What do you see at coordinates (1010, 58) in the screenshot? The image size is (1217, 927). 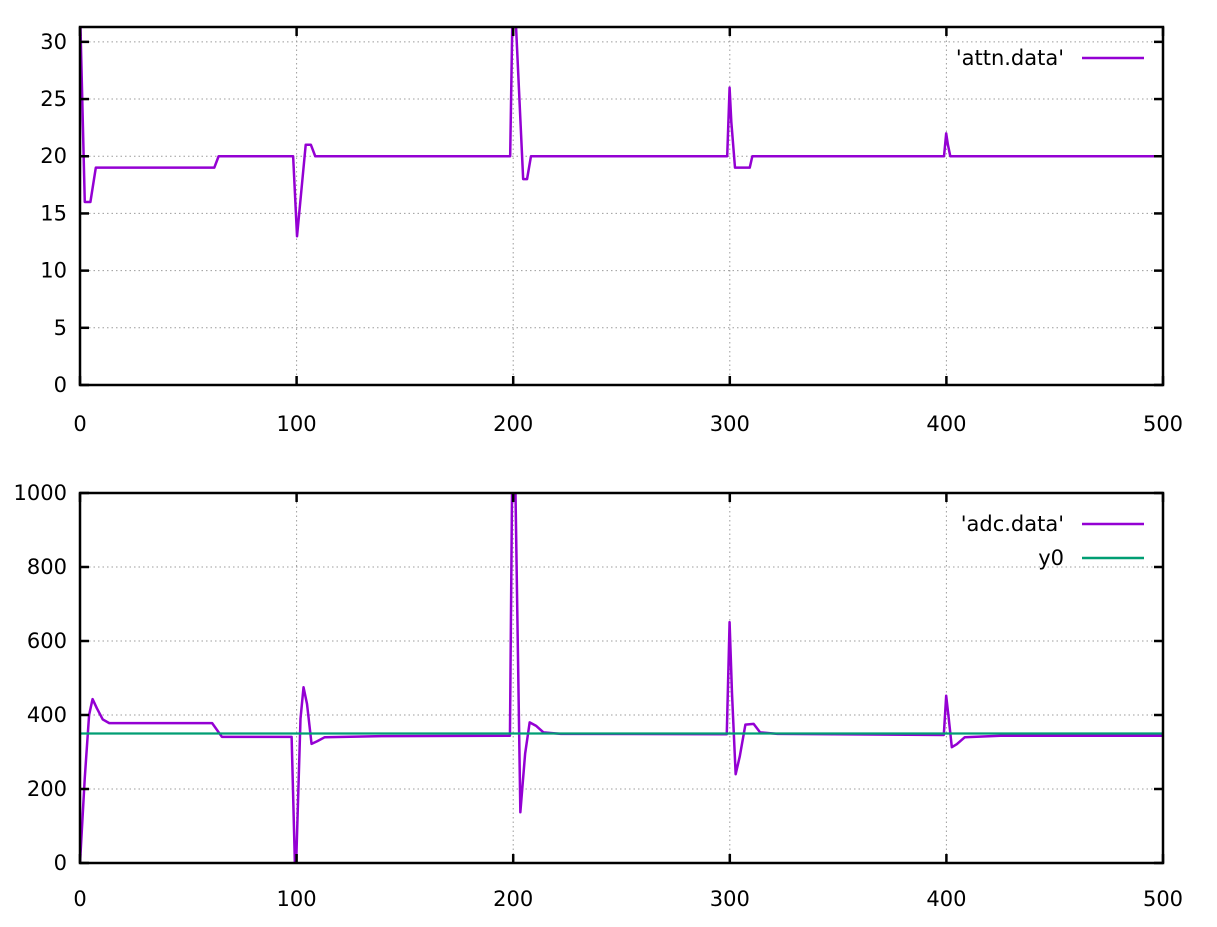 I see `legend-label: 'attn.data'` at bounding box center [1010, 58].